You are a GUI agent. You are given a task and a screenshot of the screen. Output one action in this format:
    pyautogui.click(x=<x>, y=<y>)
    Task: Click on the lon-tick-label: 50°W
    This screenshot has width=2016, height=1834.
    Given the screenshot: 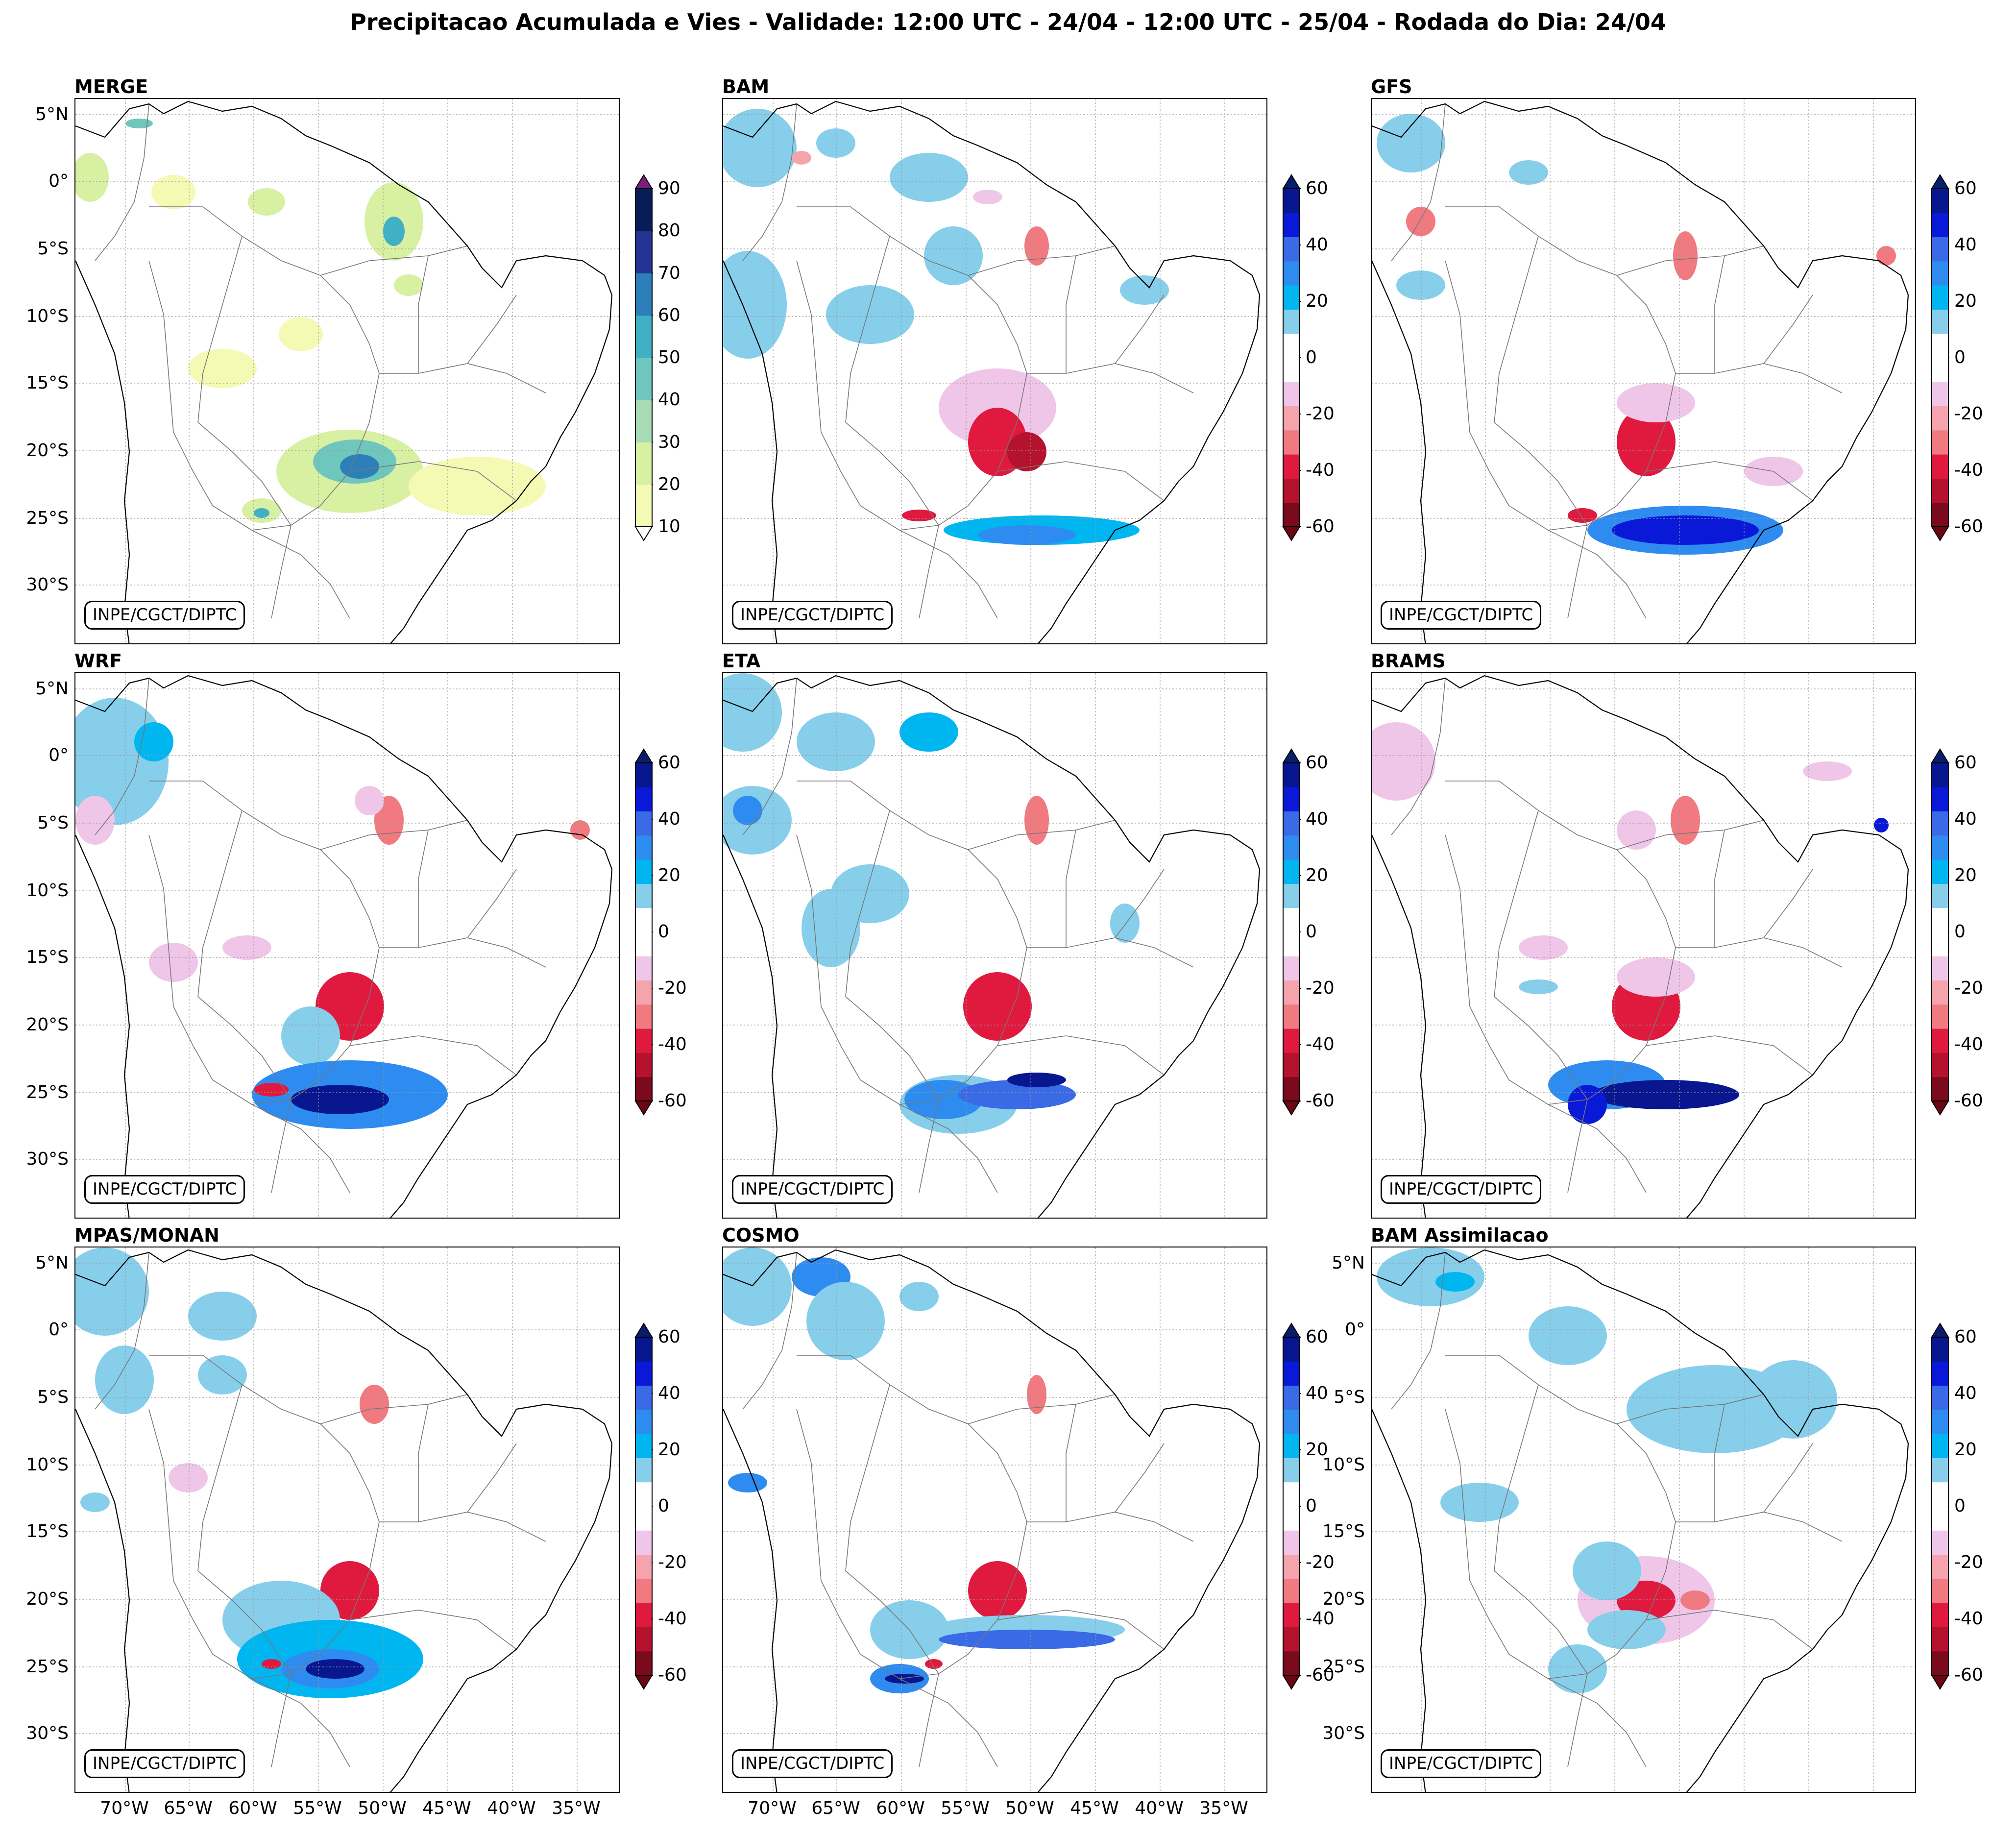 What is the action you would take?
    pyautogui.click(x=1029, y=1808)
    